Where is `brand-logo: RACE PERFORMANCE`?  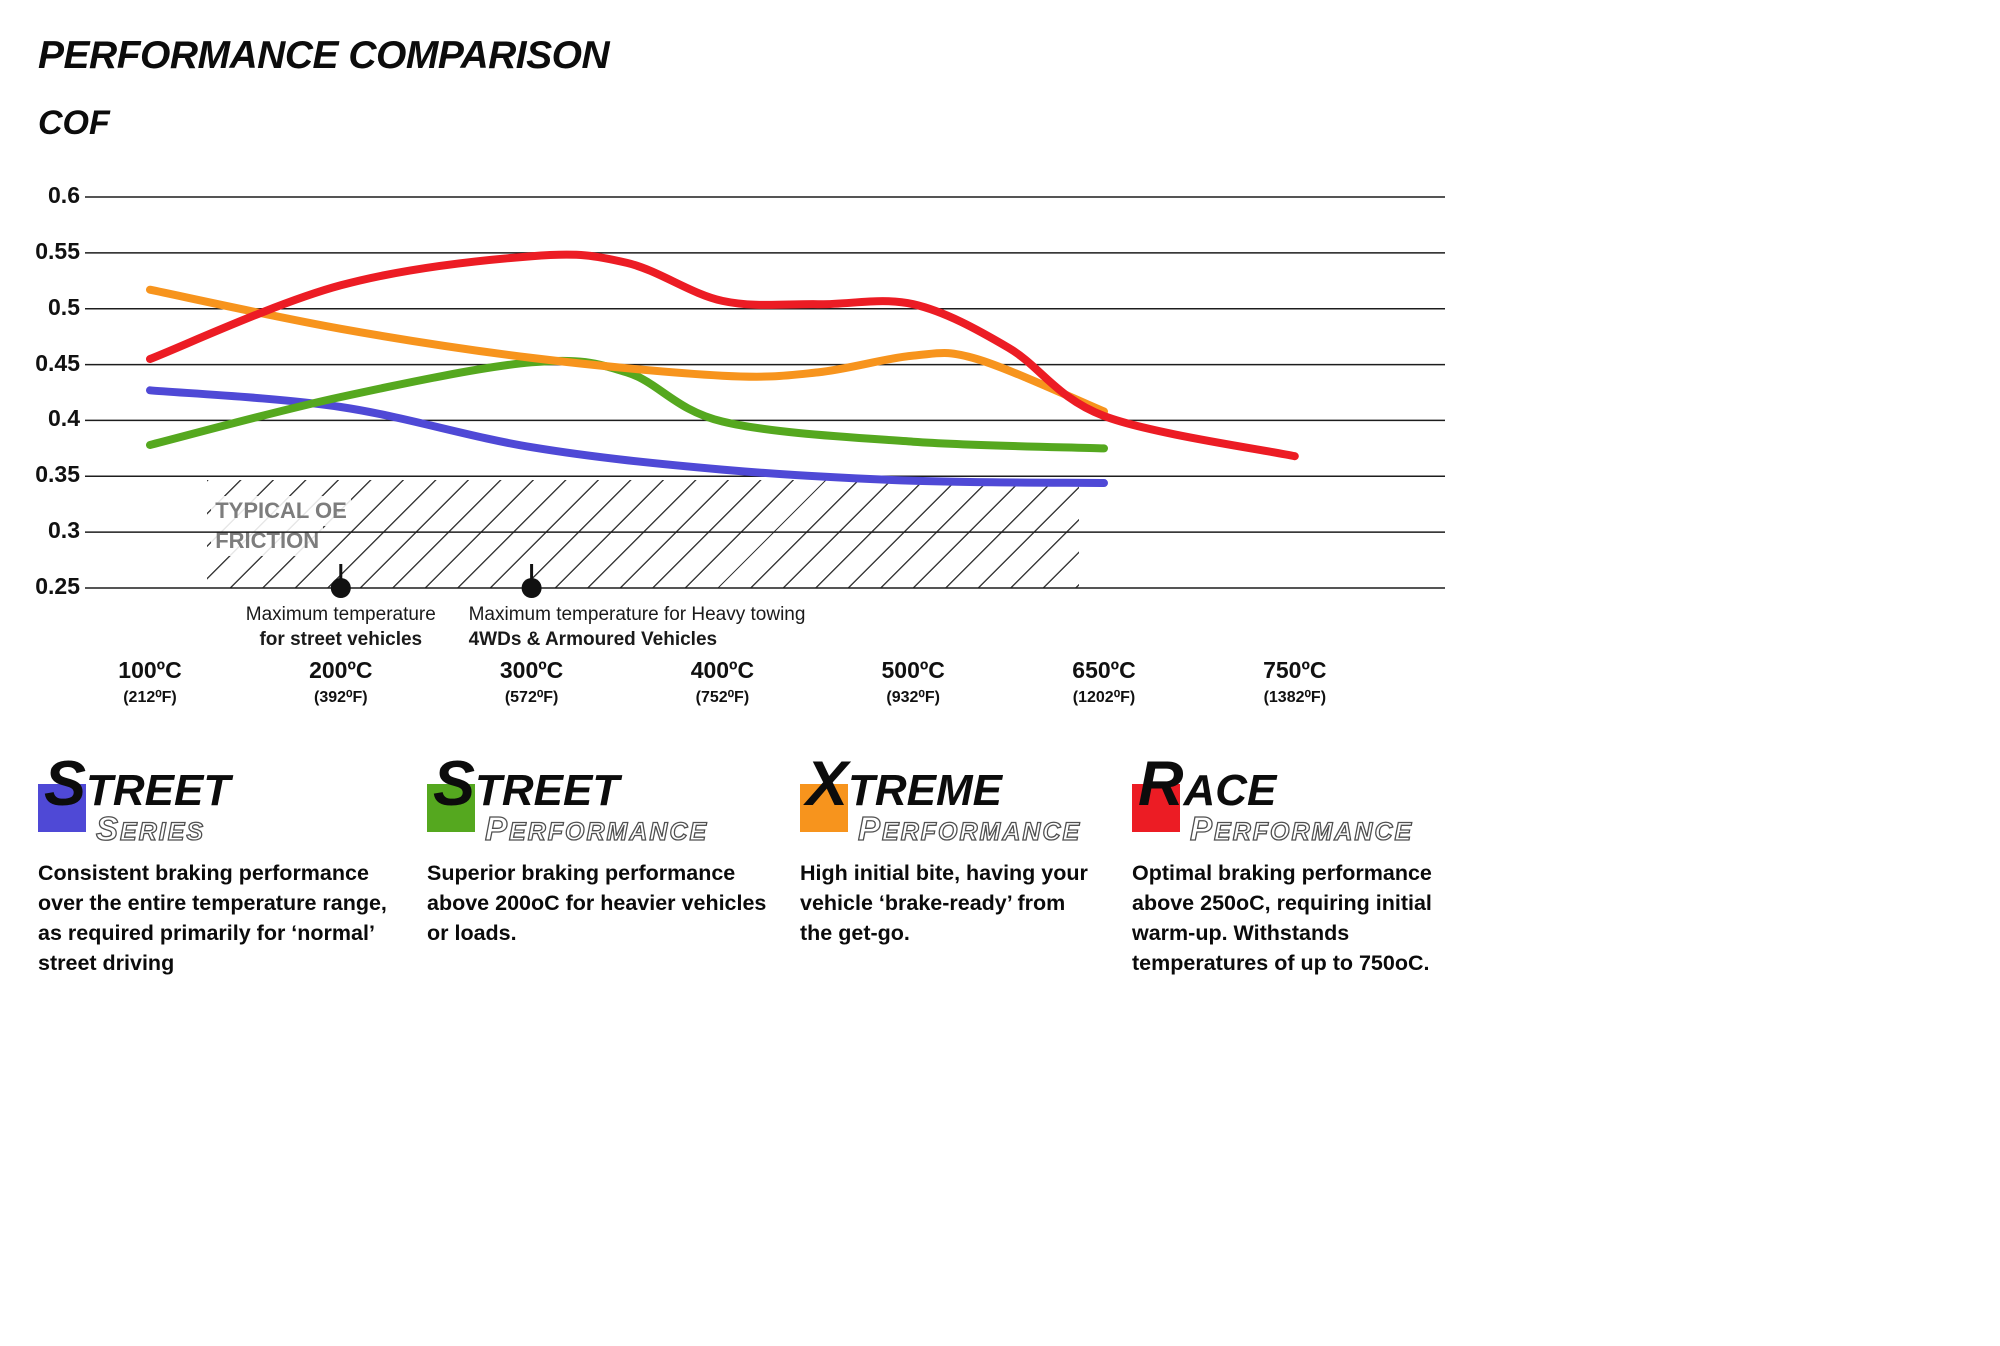
brand-logo: RACE PERFORMANCE is located at coordinates (1306, 800).